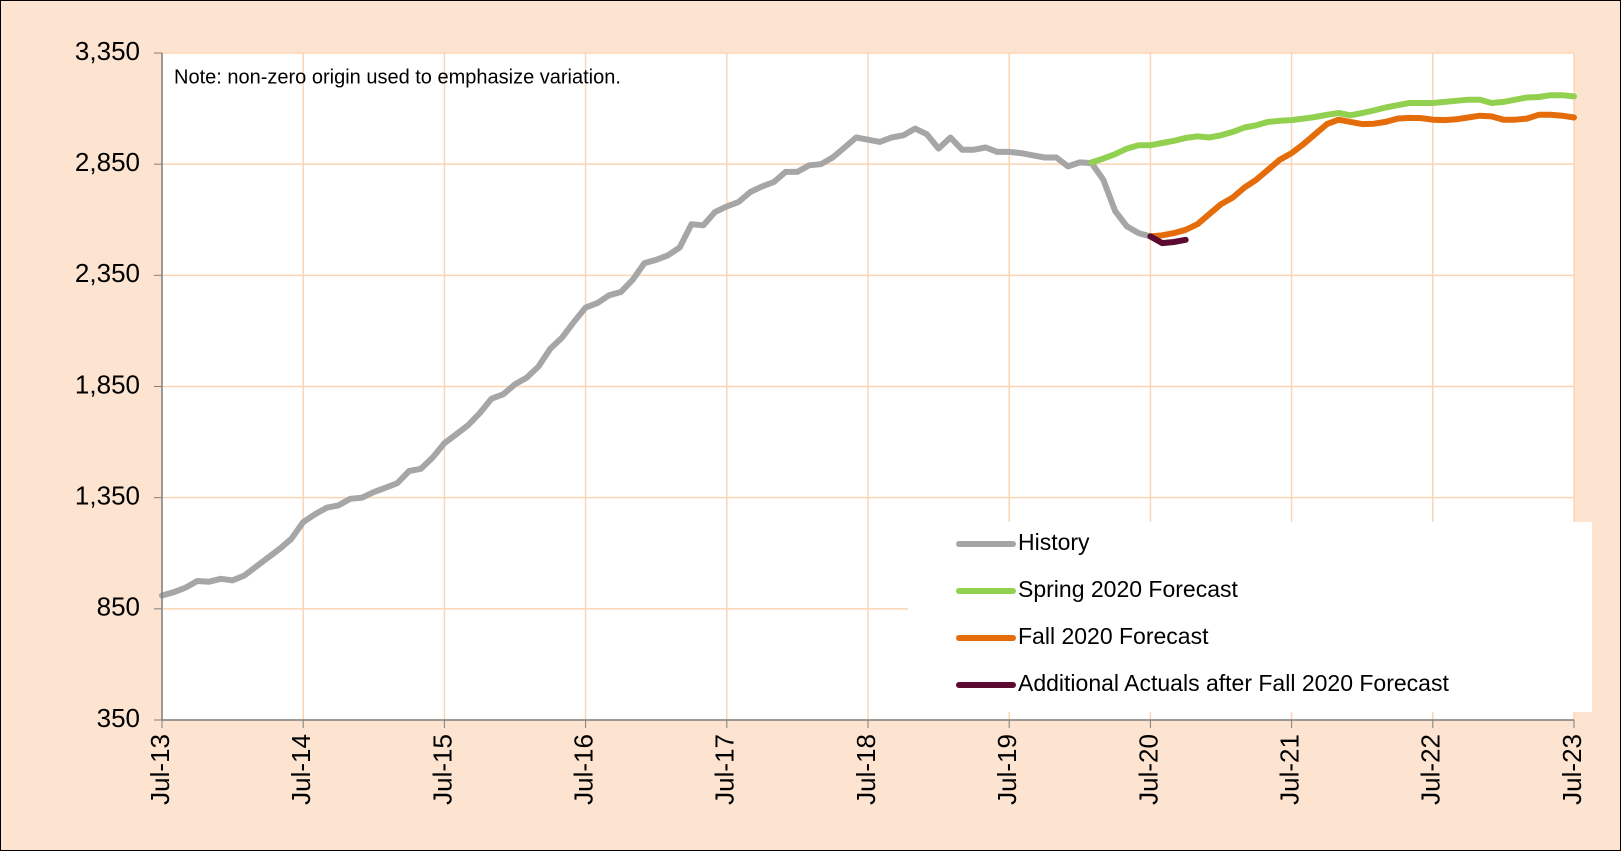  What do you see at coordinates (1054, 542) in the screenshot?
I see `legend-label: History` at bounding box center [1054, 542].